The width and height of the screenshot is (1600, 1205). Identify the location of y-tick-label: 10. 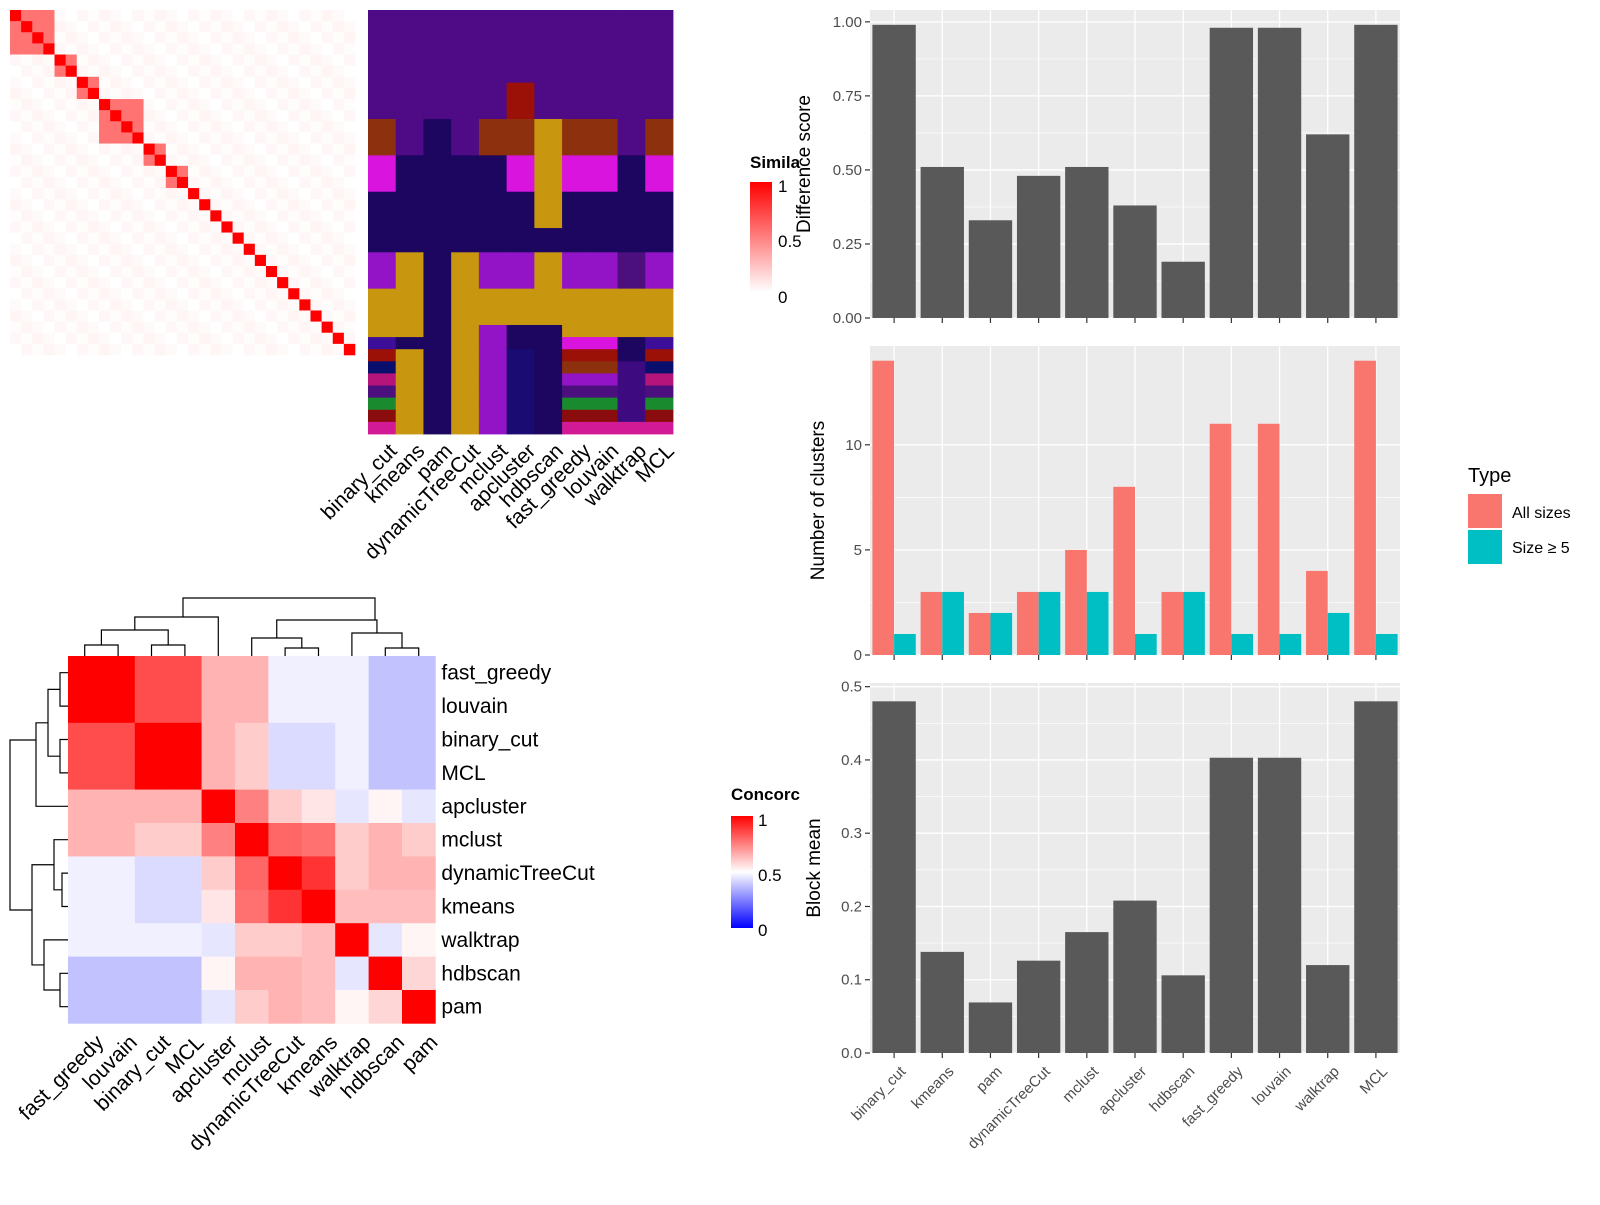
(853, 445).